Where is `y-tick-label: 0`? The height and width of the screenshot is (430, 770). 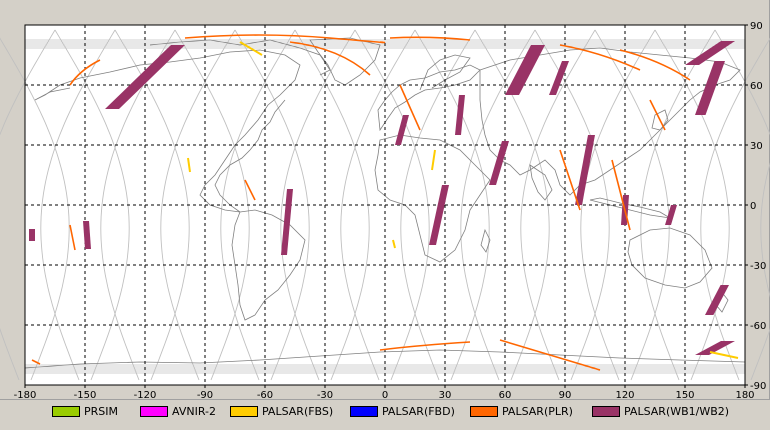
y-tick-label: 0 is located at coordinates (753, 206).